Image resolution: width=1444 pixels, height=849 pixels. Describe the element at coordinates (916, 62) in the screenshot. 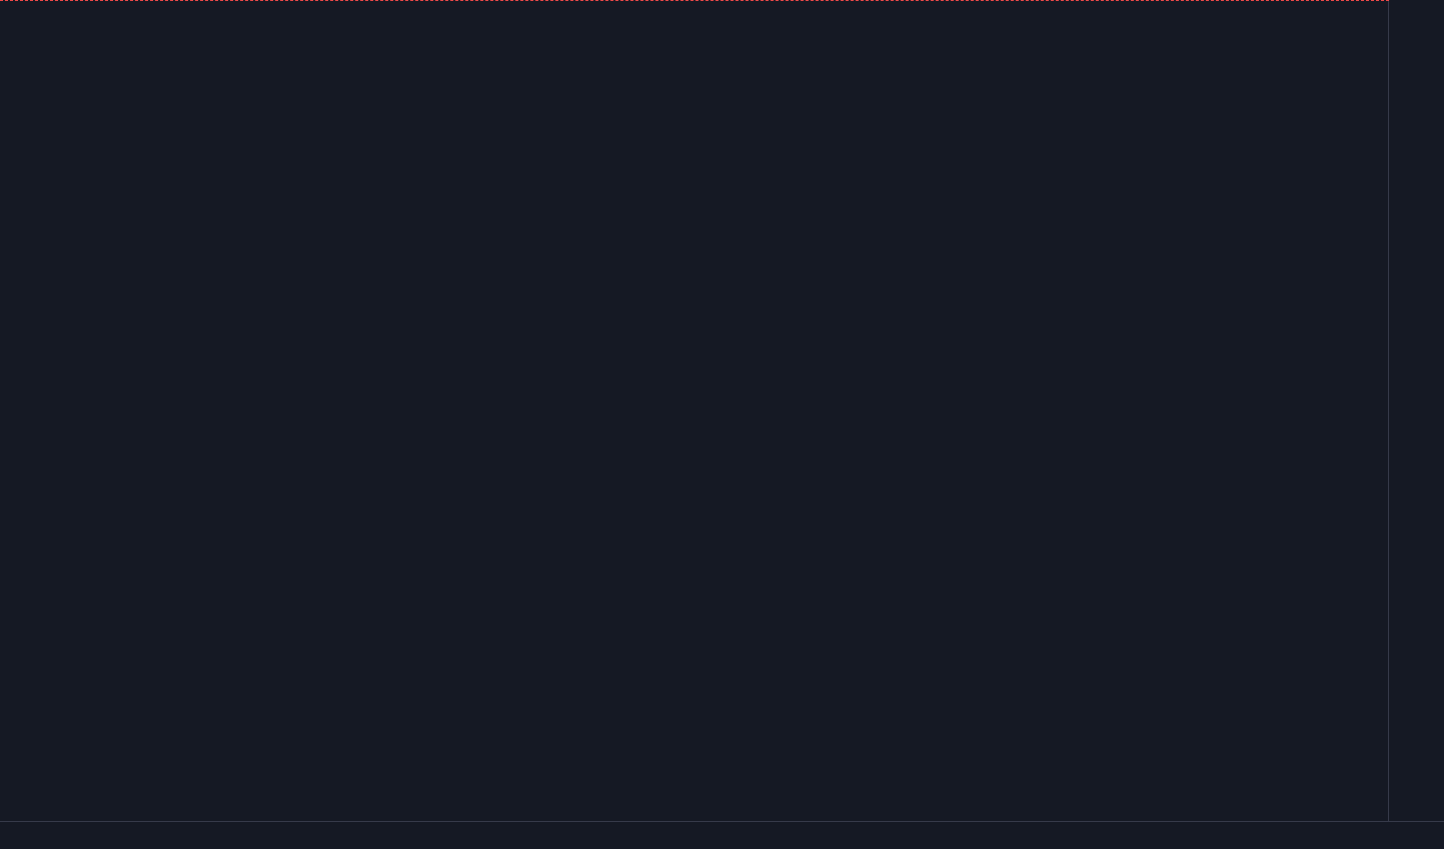

I see `chart-annotation-text` at that location.